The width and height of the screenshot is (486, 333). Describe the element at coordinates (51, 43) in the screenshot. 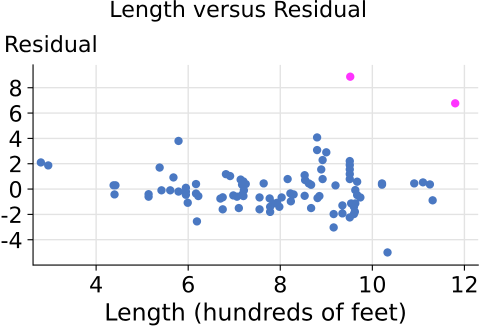

I see `y-axis-title: Residual` at that location.